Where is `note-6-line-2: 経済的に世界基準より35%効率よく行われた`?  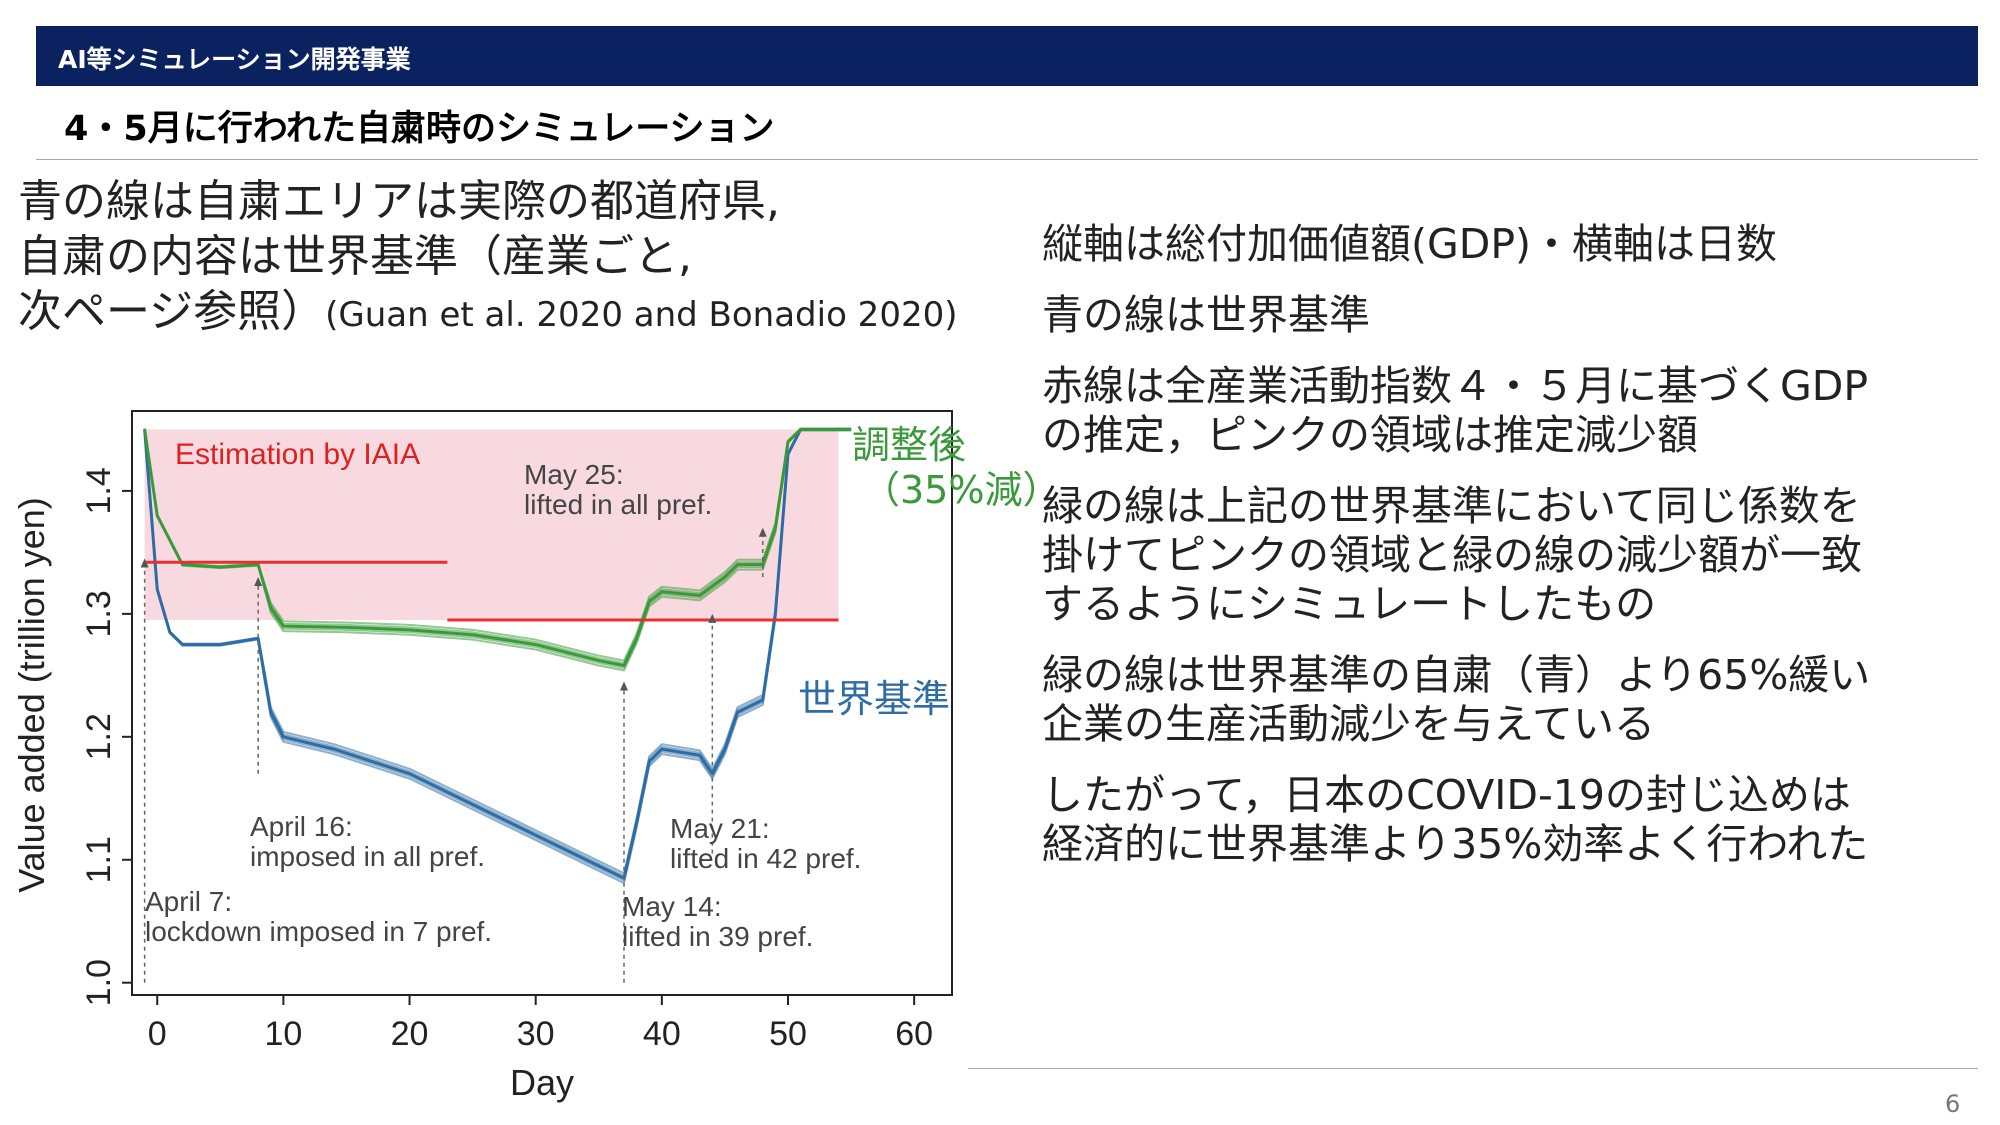 note-6-line-2: 経済的に世界基準より35%効率よく行われた is located at coordinates (1455, 844).